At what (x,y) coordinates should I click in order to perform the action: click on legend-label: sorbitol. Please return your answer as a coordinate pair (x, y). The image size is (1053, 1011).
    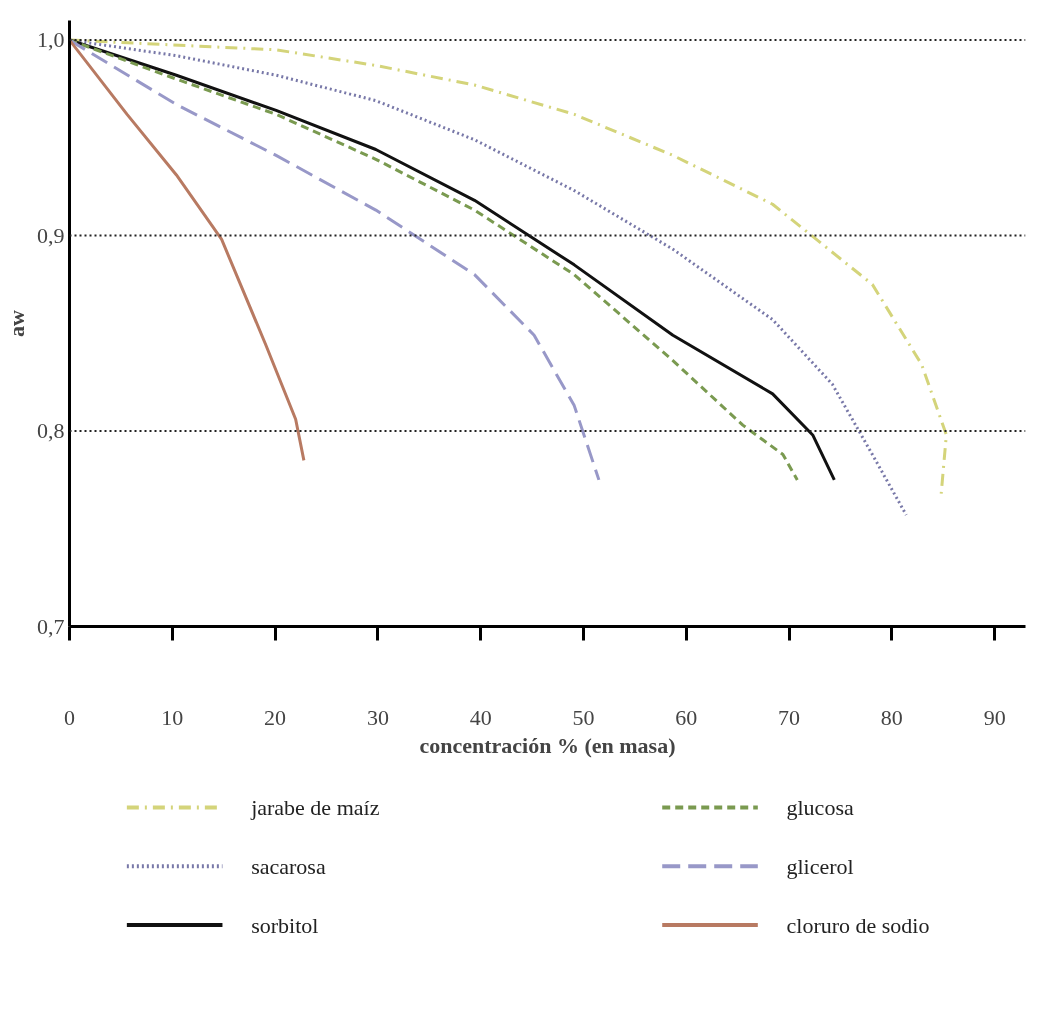
    Looking at the image, I should click on (285, 925).